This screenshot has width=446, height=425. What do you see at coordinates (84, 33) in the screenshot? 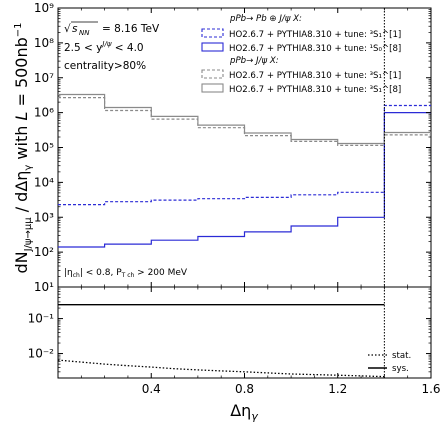
I see `svg-text: NN` at bounding box center [84, 33].